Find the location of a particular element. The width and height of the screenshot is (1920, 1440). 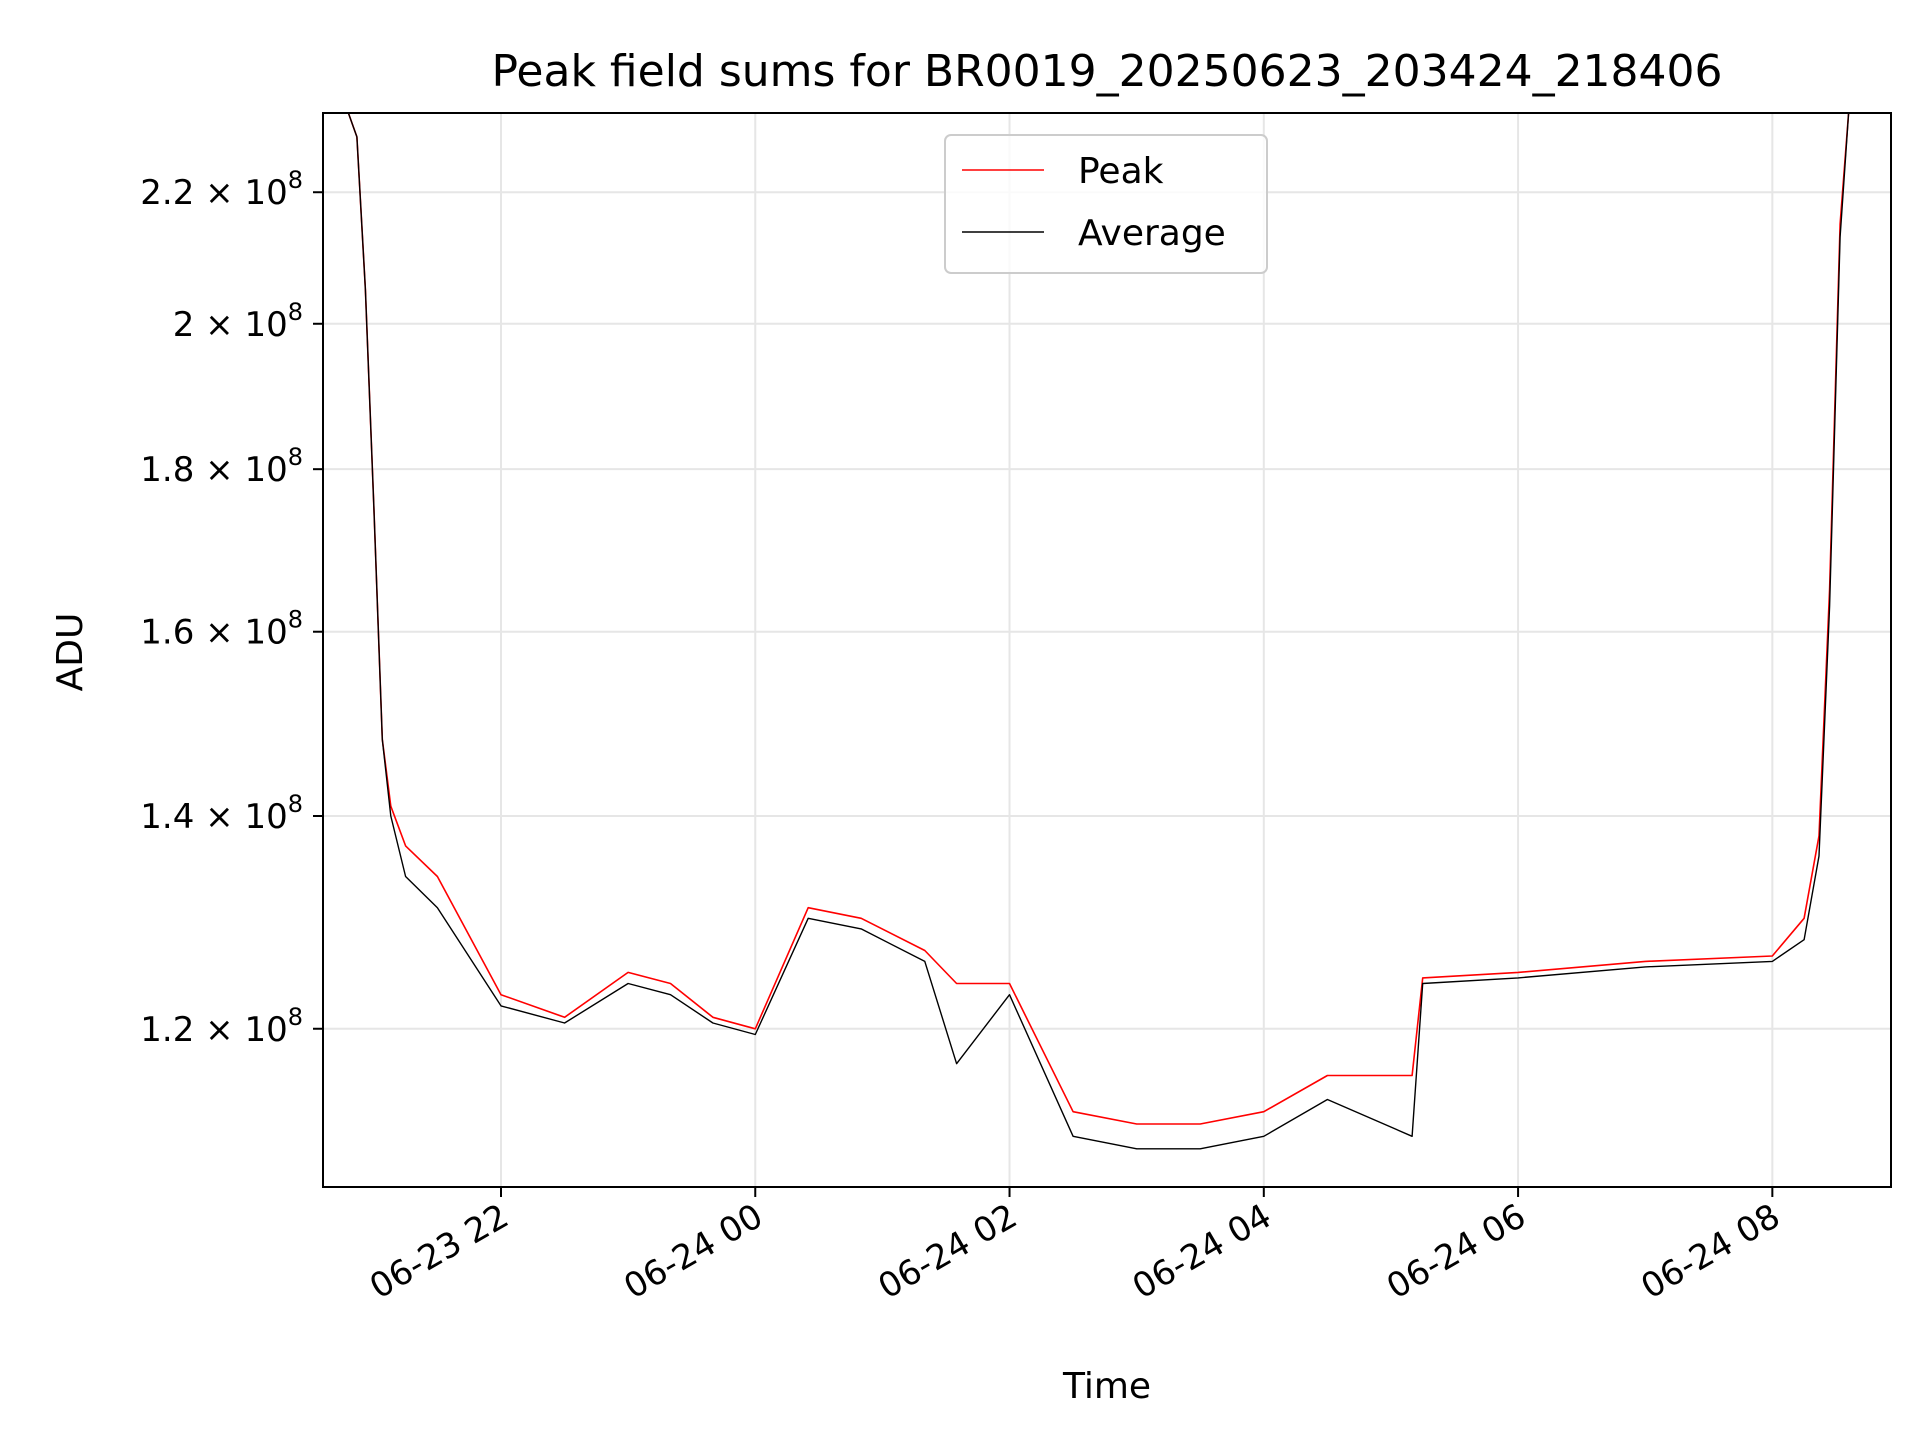

y-tick-label: 1.6 × 10⁸ is located at coordinates (221, 629).